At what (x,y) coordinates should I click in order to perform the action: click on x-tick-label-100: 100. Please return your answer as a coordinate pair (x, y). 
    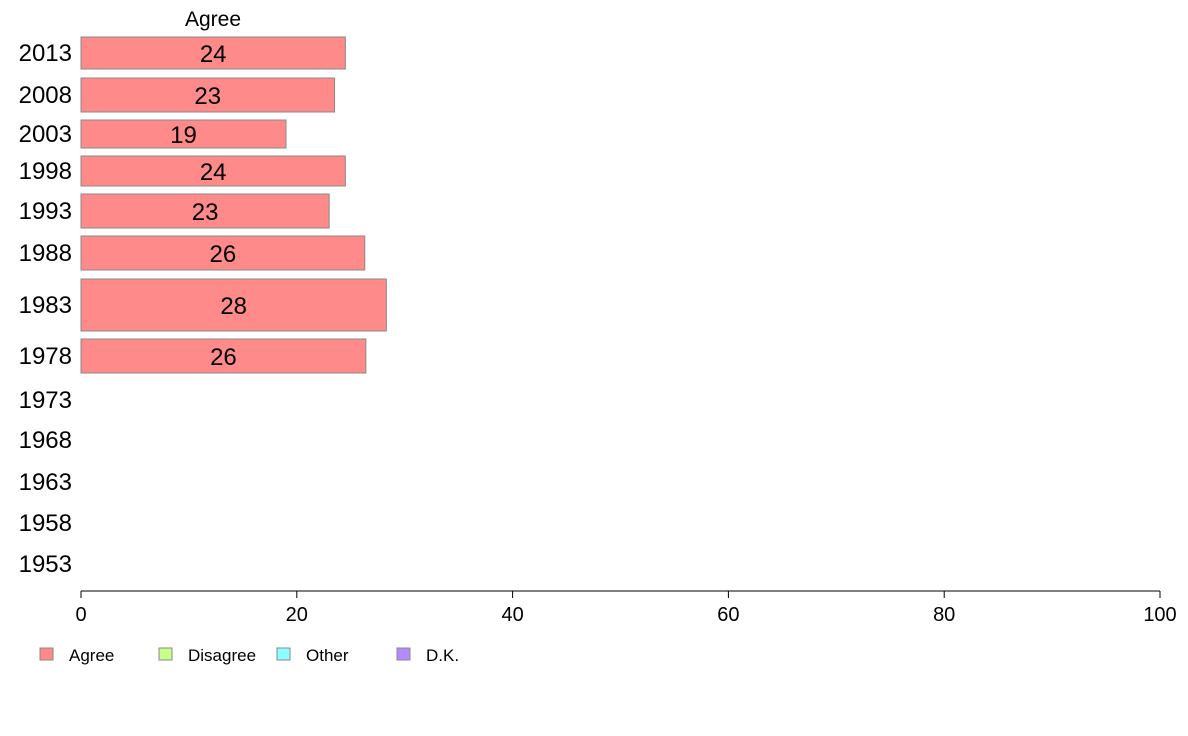
    Looking at the image, I should click on (1159, 615).